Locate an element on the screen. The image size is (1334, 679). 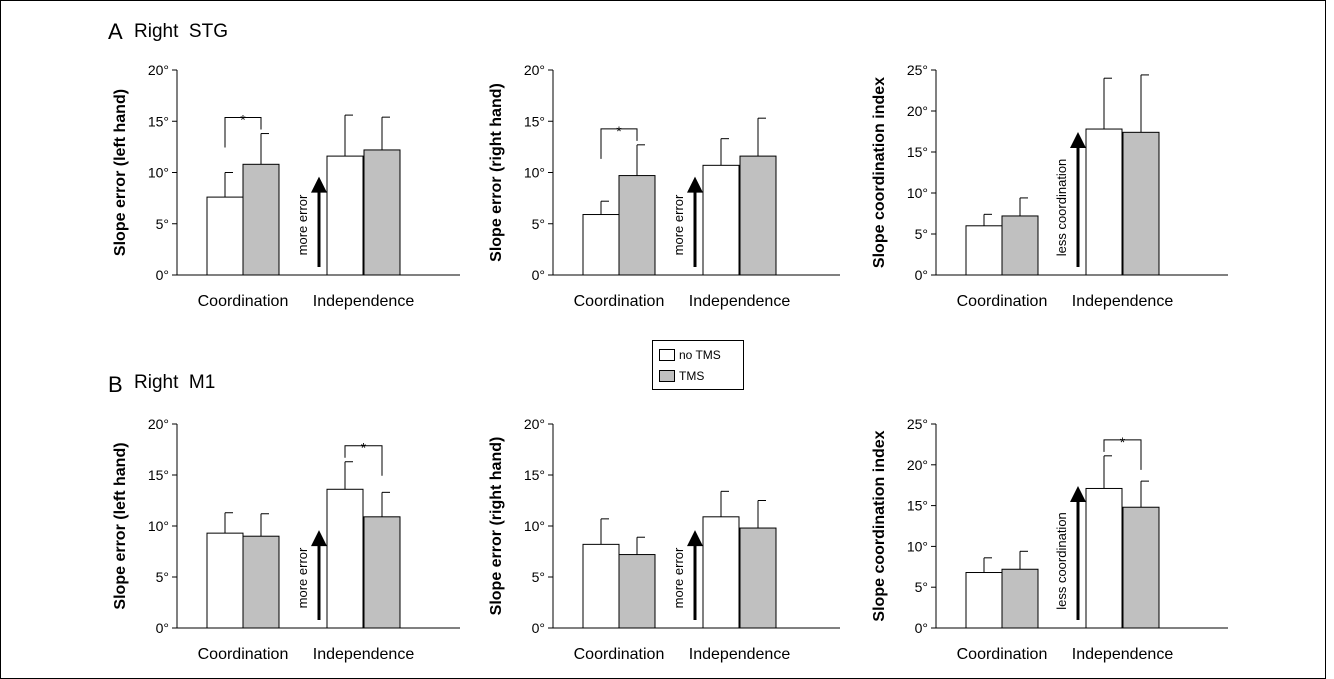
panel-b-region: Right M1 is located at coordinates (175, 382).